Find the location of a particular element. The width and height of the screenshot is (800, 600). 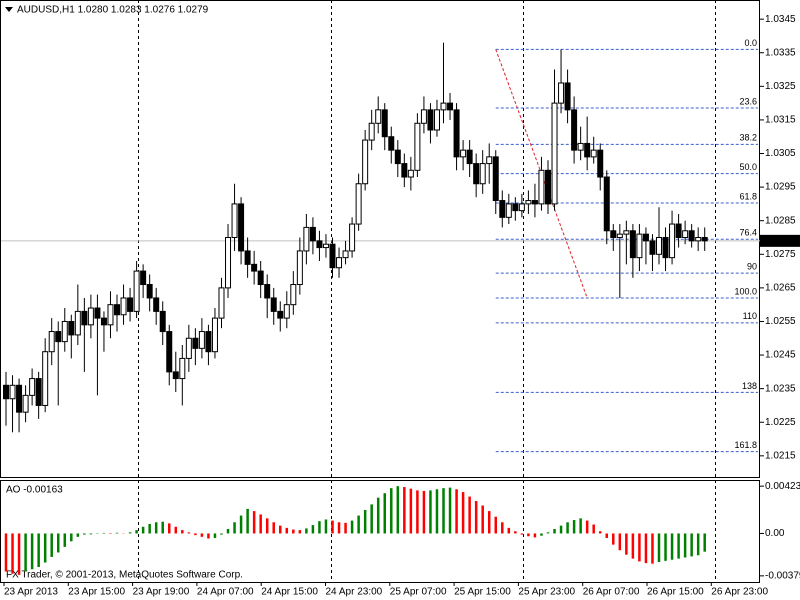

y-tick-label: 0.00423 is located at coordinates (782, 486).